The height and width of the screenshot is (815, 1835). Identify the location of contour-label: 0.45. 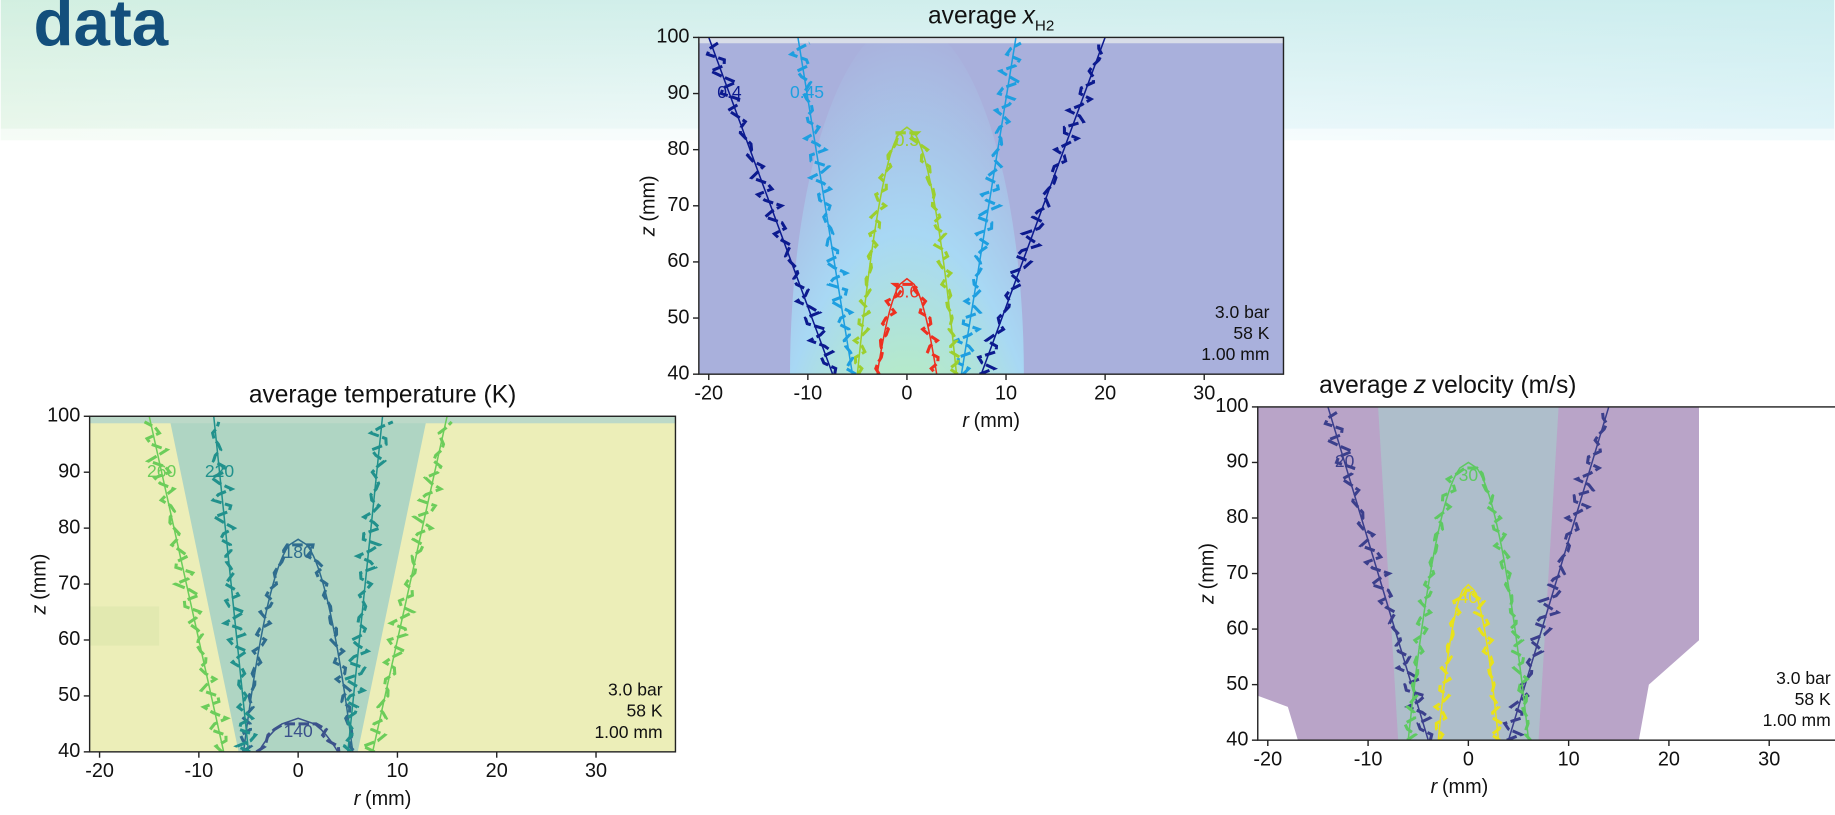
(807, 92).